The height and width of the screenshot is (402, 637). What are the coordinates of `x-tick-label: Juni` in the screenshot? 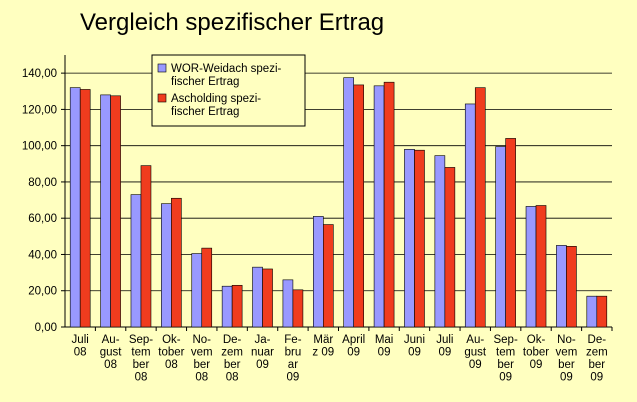 It's located at (414, 340).